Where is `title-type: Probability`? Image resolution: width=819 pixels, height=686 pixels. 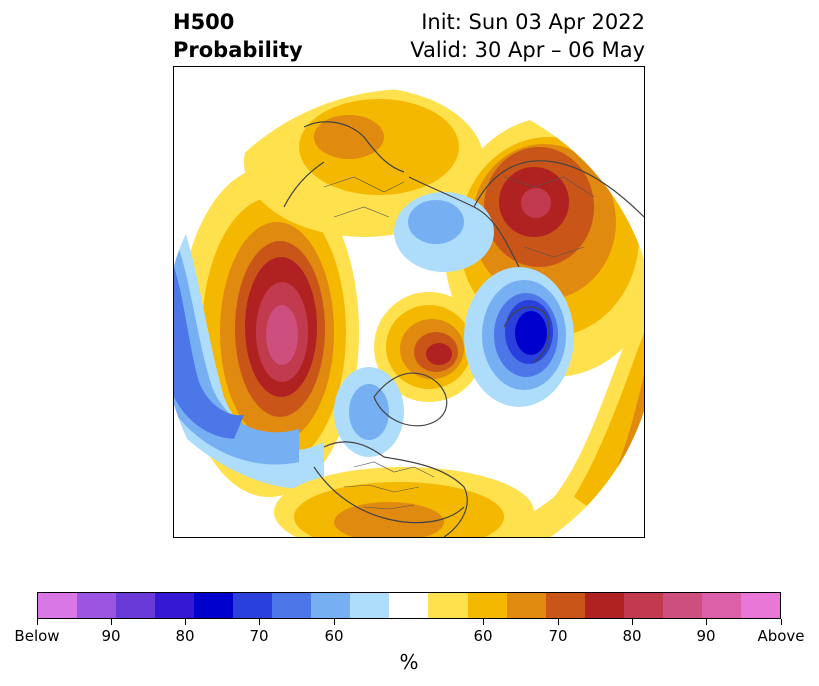
title-type: Probability is located at coordinates (238, 50).